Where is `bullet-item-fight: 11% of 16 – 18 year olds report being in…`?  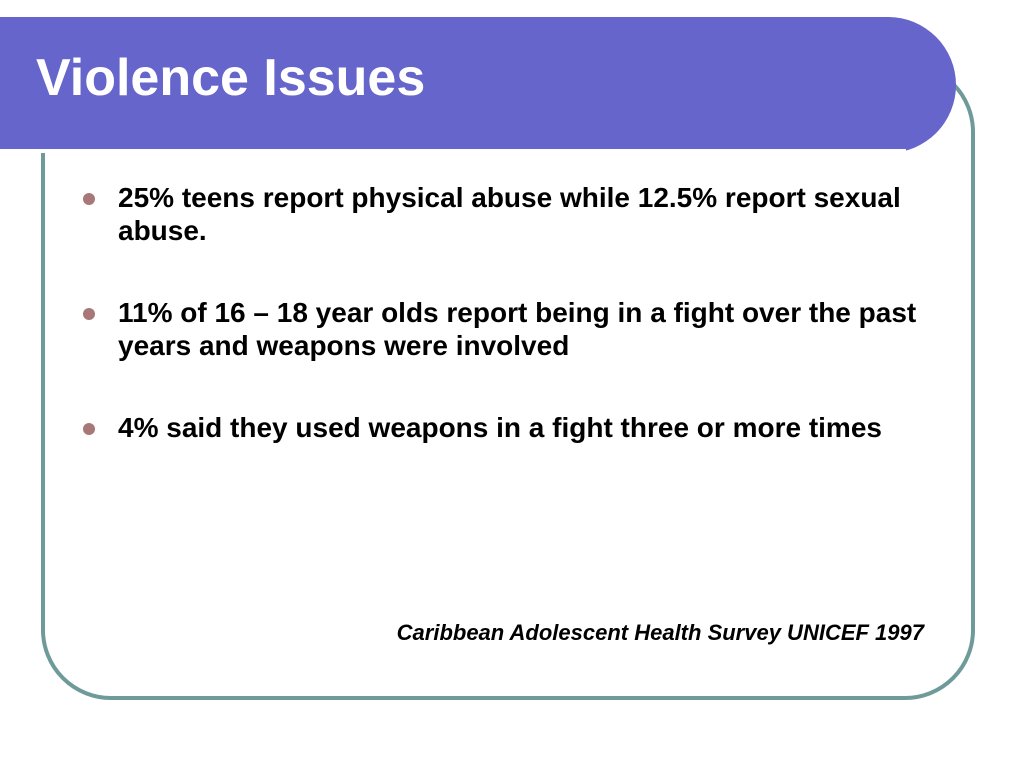 bullet-item-fight: 11% of 16 – 18 year olds report being in… is located at coordinates (500, 329).